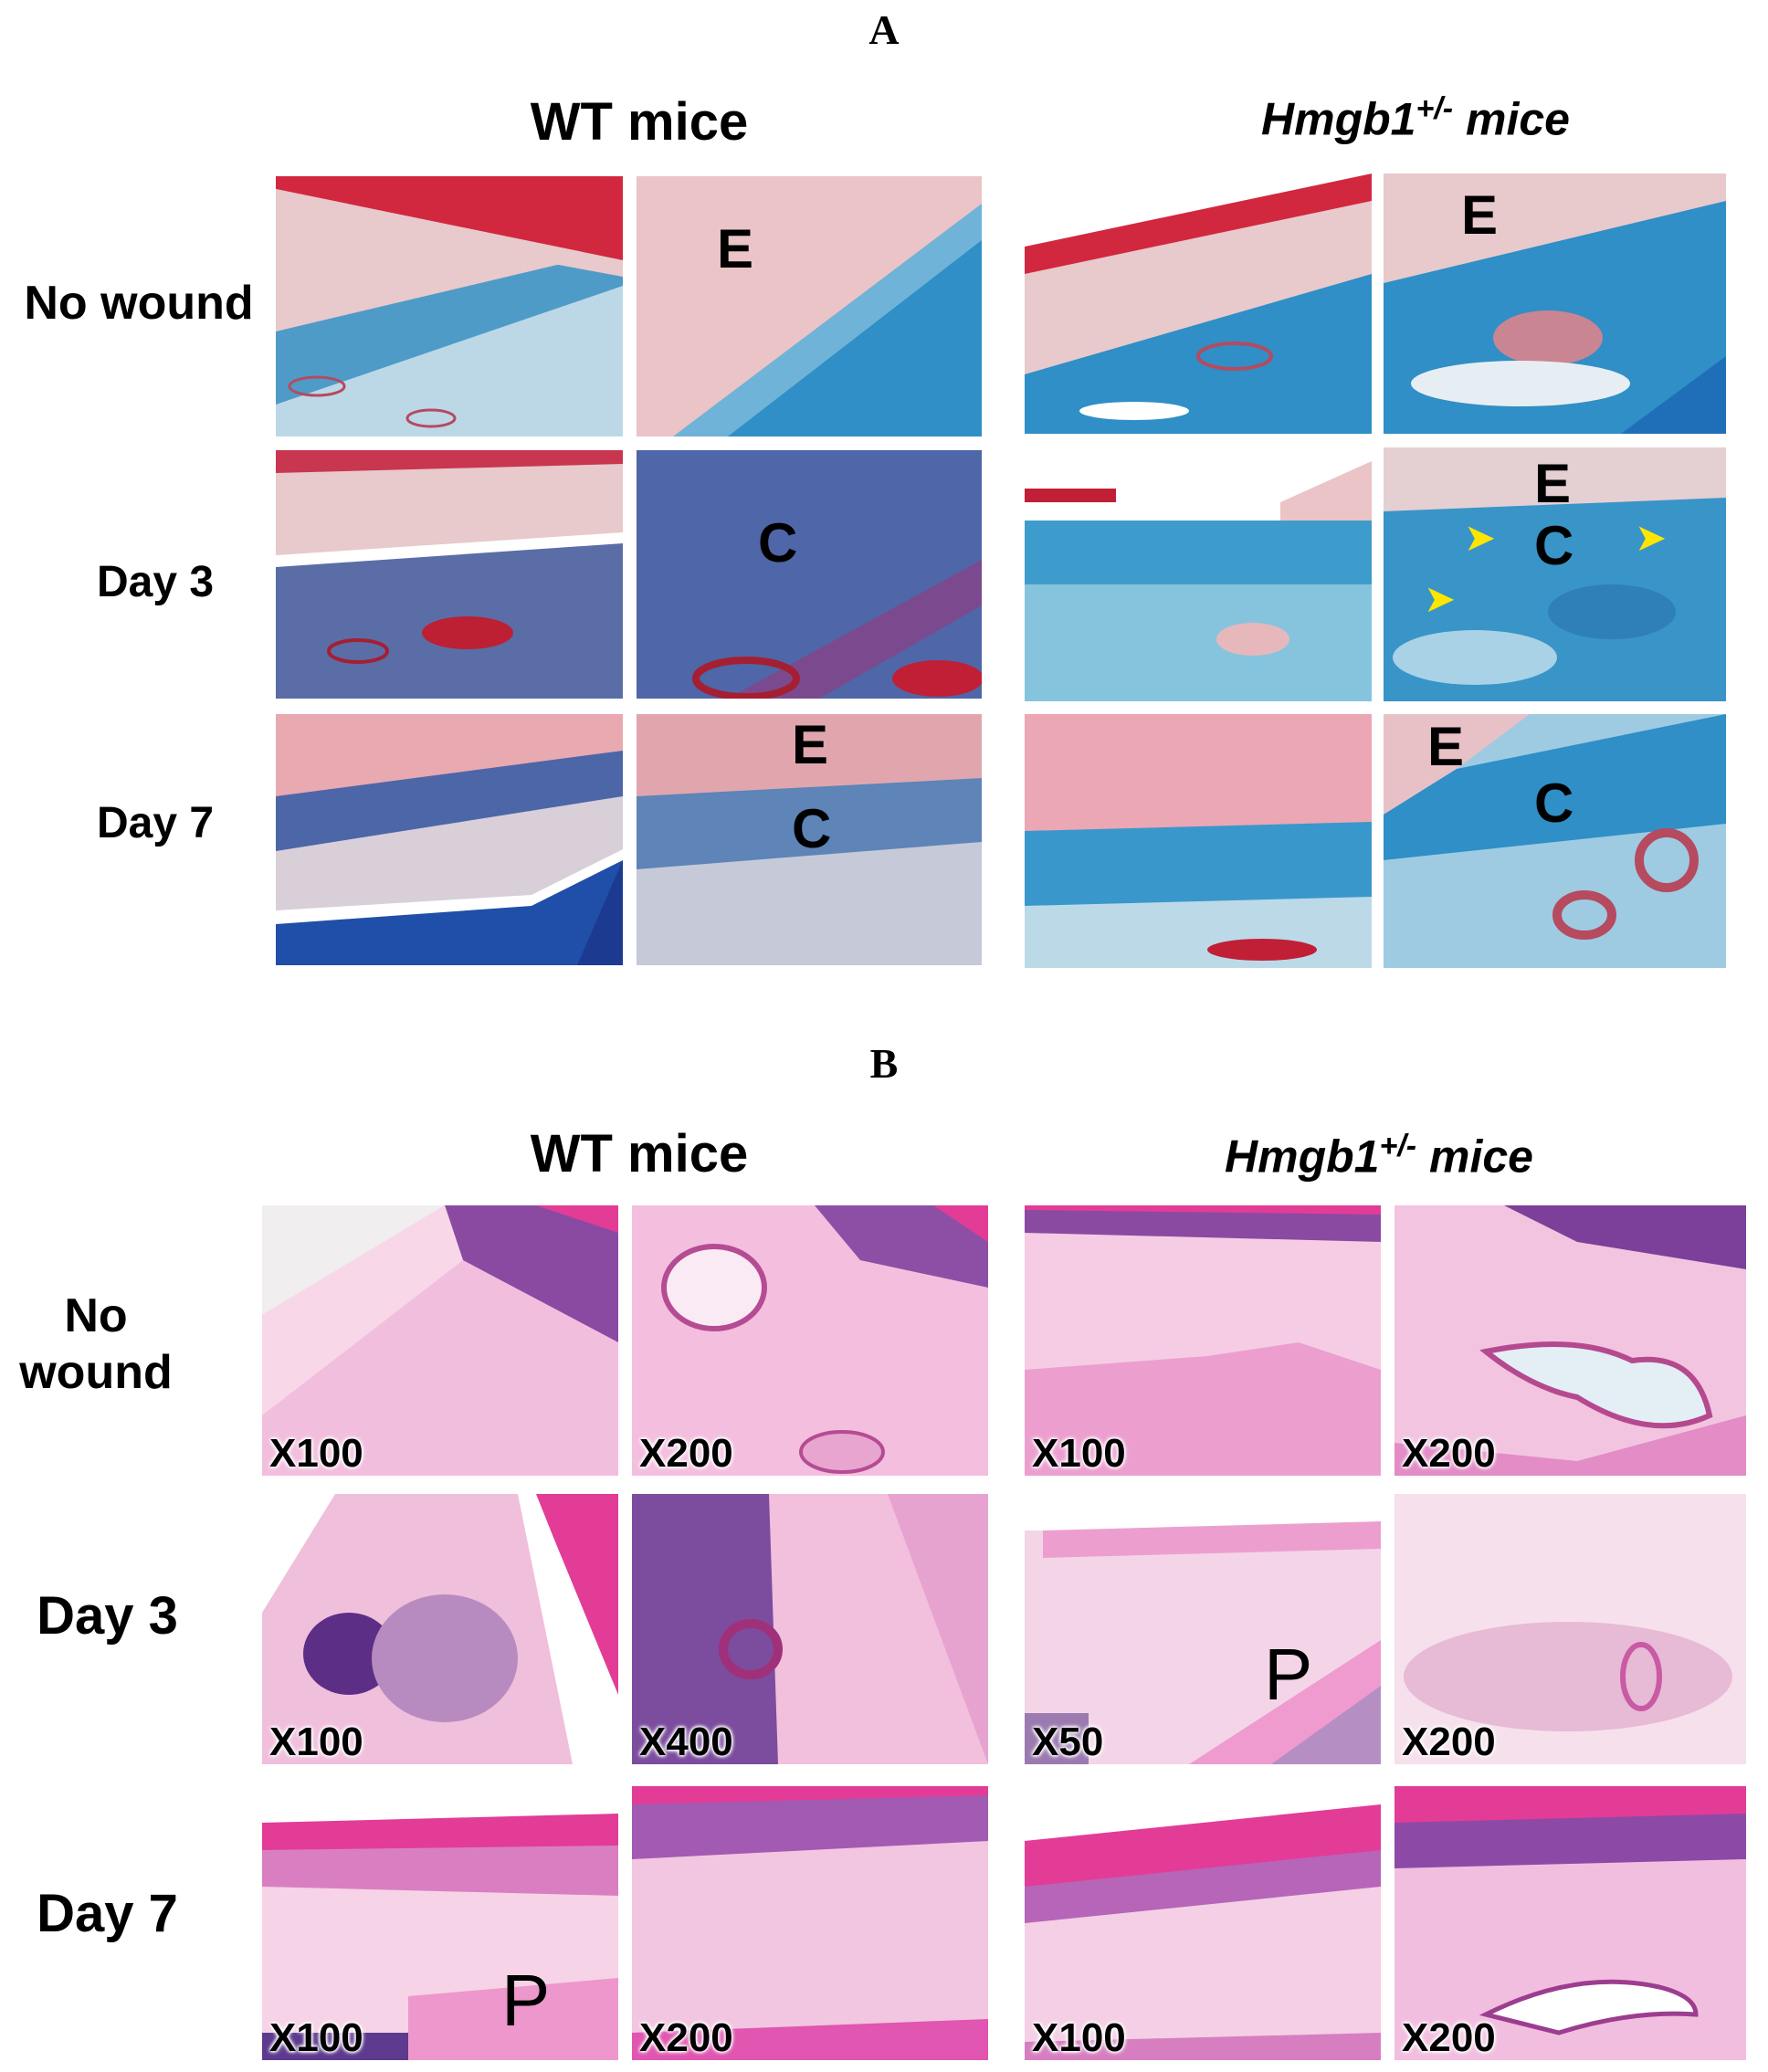 The height and width of the screenshot is (2072, 1768). I want to click on magnification-label: X50, so click(1068, 1742).